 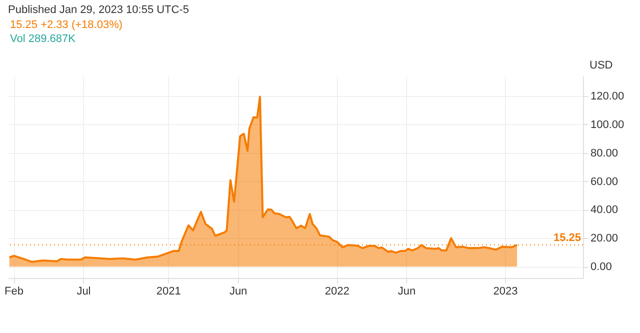 What do you see at coordinates (98, 9) in the screenshot?
I see `chart-title: Published Jan 29, 2023 10:55 UTC-5` at bounding box center [98, 9].